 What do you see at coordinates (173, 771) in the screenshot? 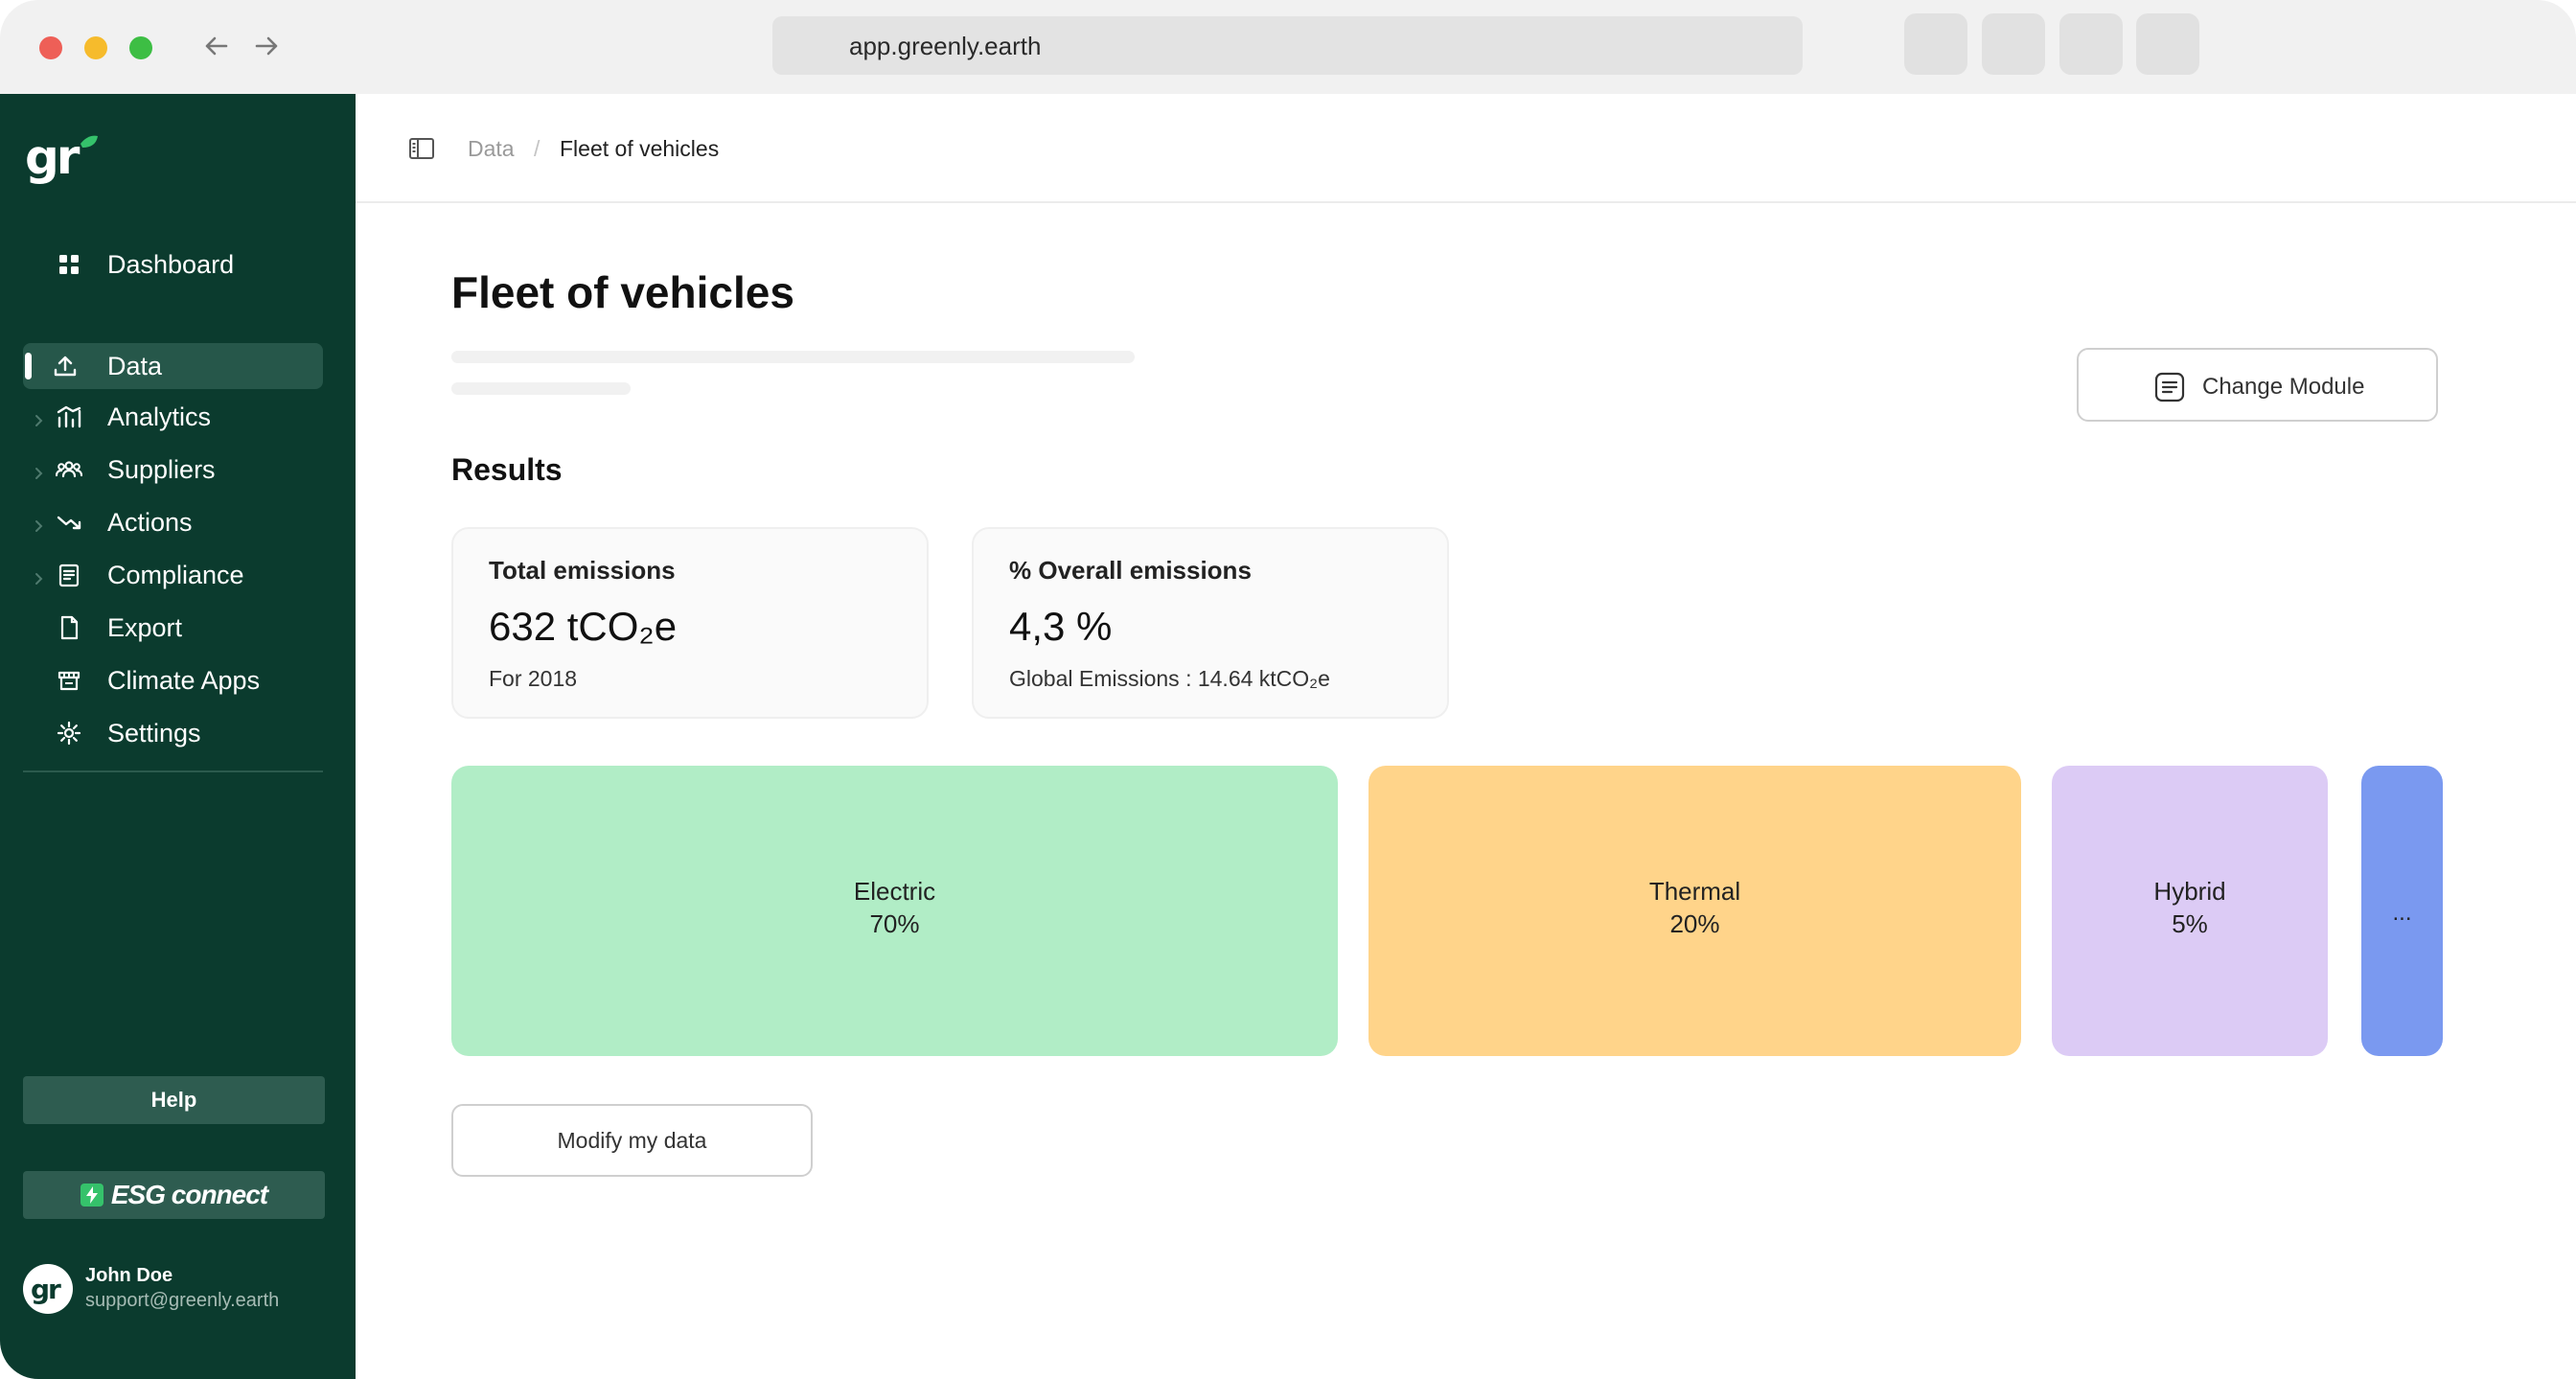
I see `sidebar-divider` at bounding box center [173, 771].